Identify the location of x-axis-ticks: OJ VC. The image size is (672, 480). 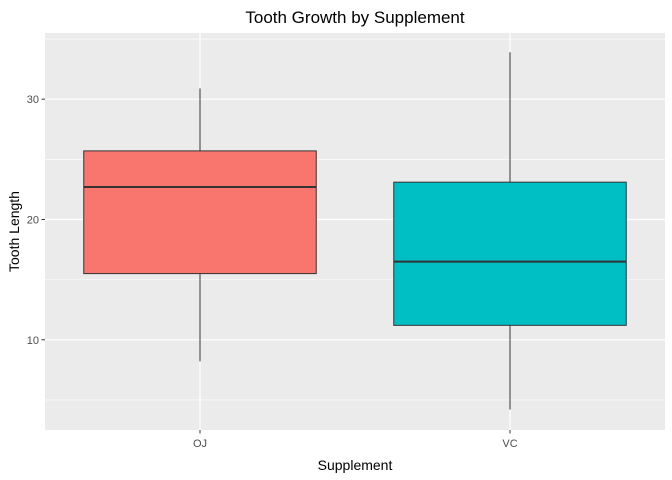
(355, 440).